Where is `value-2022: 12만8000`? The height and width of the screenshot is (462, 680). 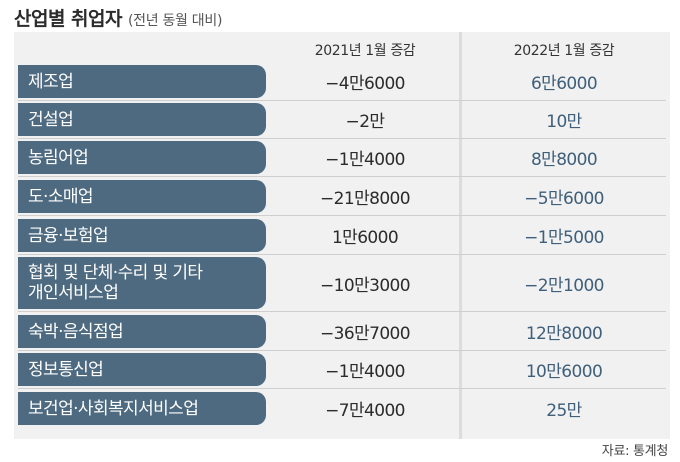 value-2022: 12만8000 is located at coordinates (564, 334).